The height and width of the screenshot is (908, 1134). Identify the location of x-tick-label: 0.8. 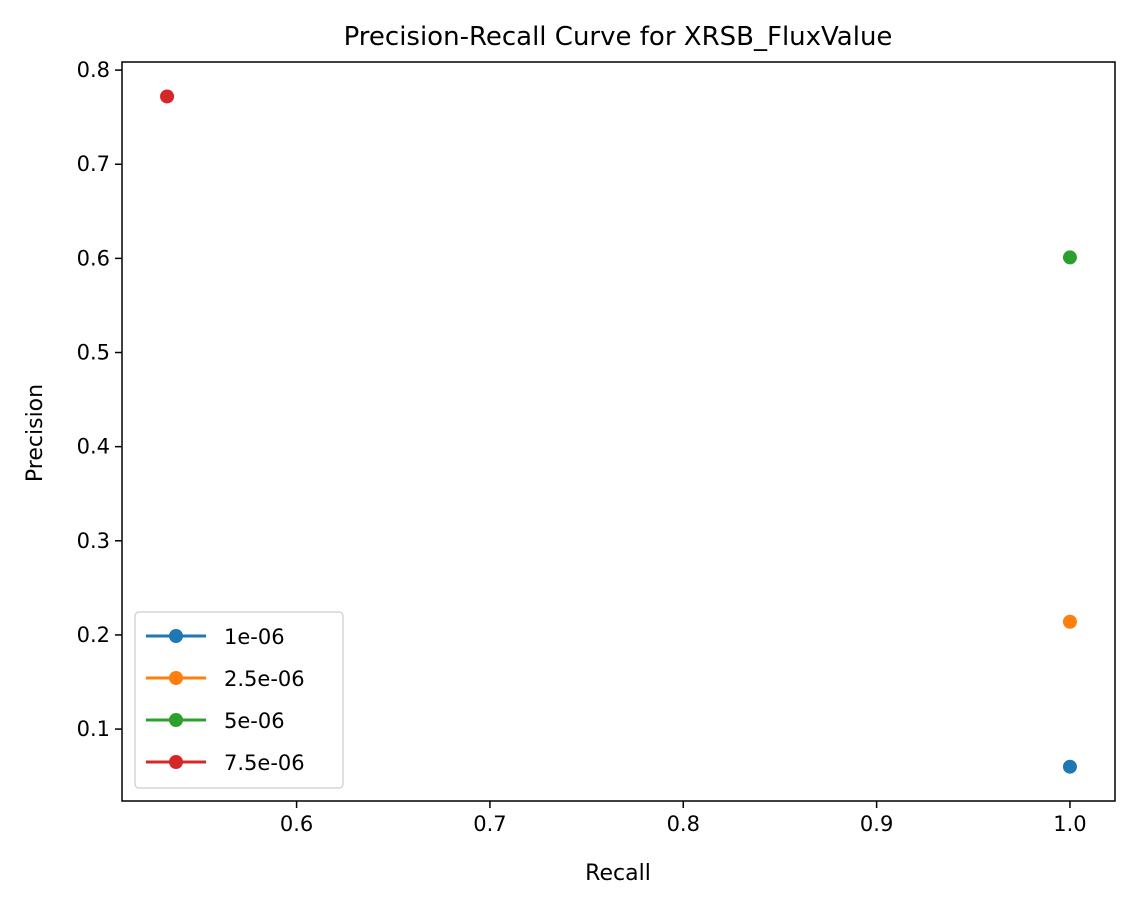
(683, 824).